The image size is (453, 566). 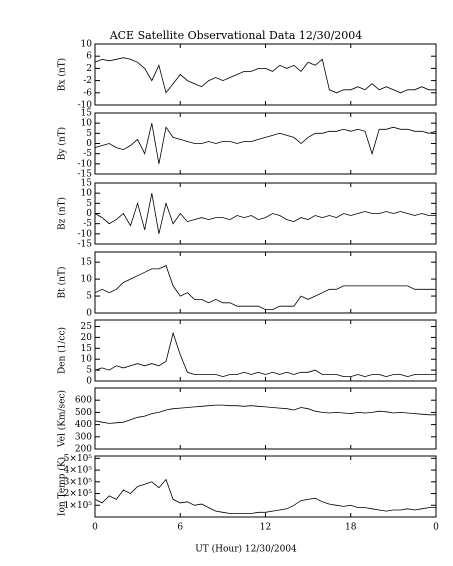 What do you see at coordinates (87, 93) in the screenshot?
I see `y-tick-label: -6` at bounding box center [87, 93].